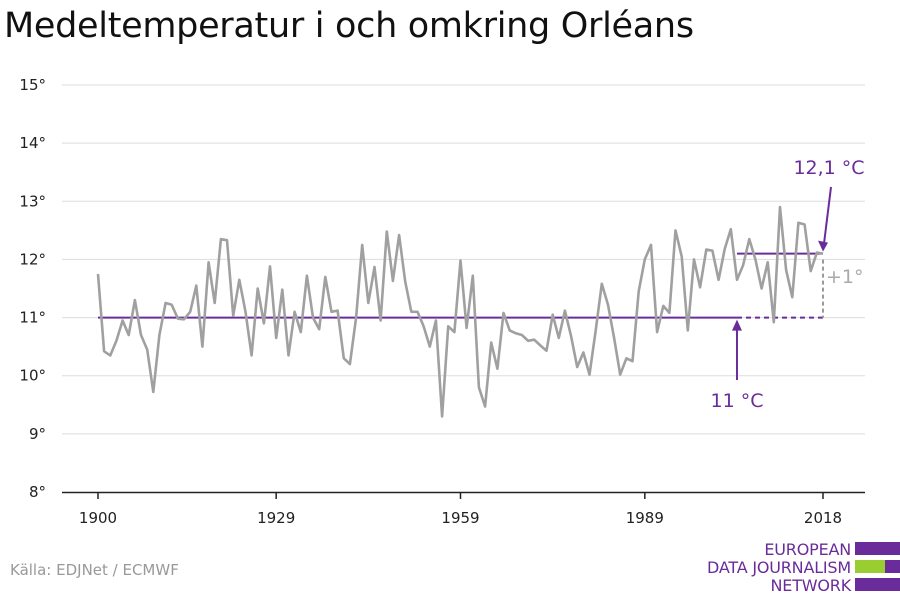 The width and height of the screenshot is (900, 600). I want to click on baseline-arrow-head, so click(736, 325).